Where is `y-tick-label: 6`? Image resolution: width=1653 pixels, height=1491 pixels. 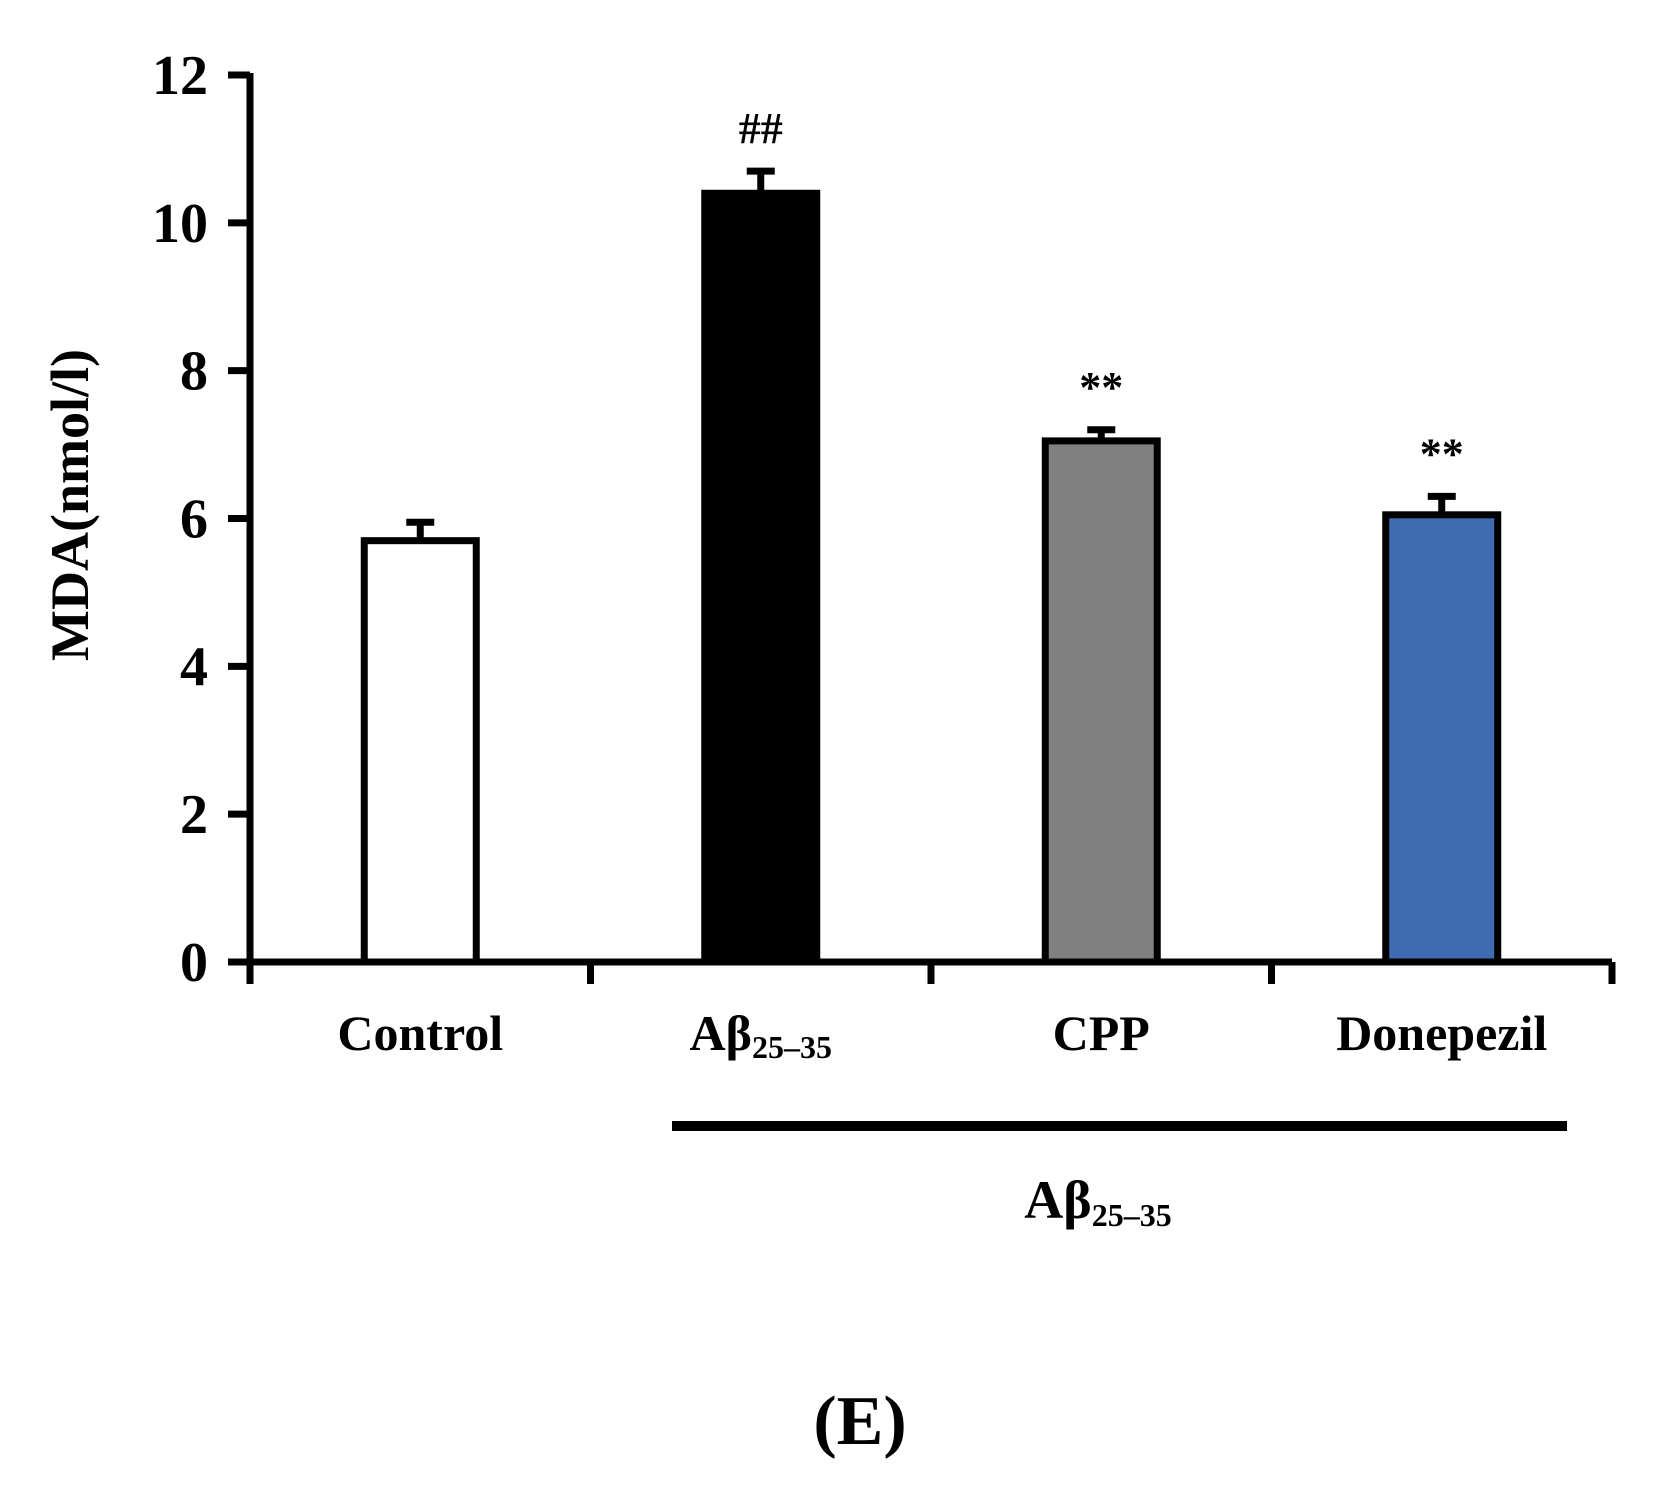 y-tick-label: 6 is located at coordinates (194, 520).